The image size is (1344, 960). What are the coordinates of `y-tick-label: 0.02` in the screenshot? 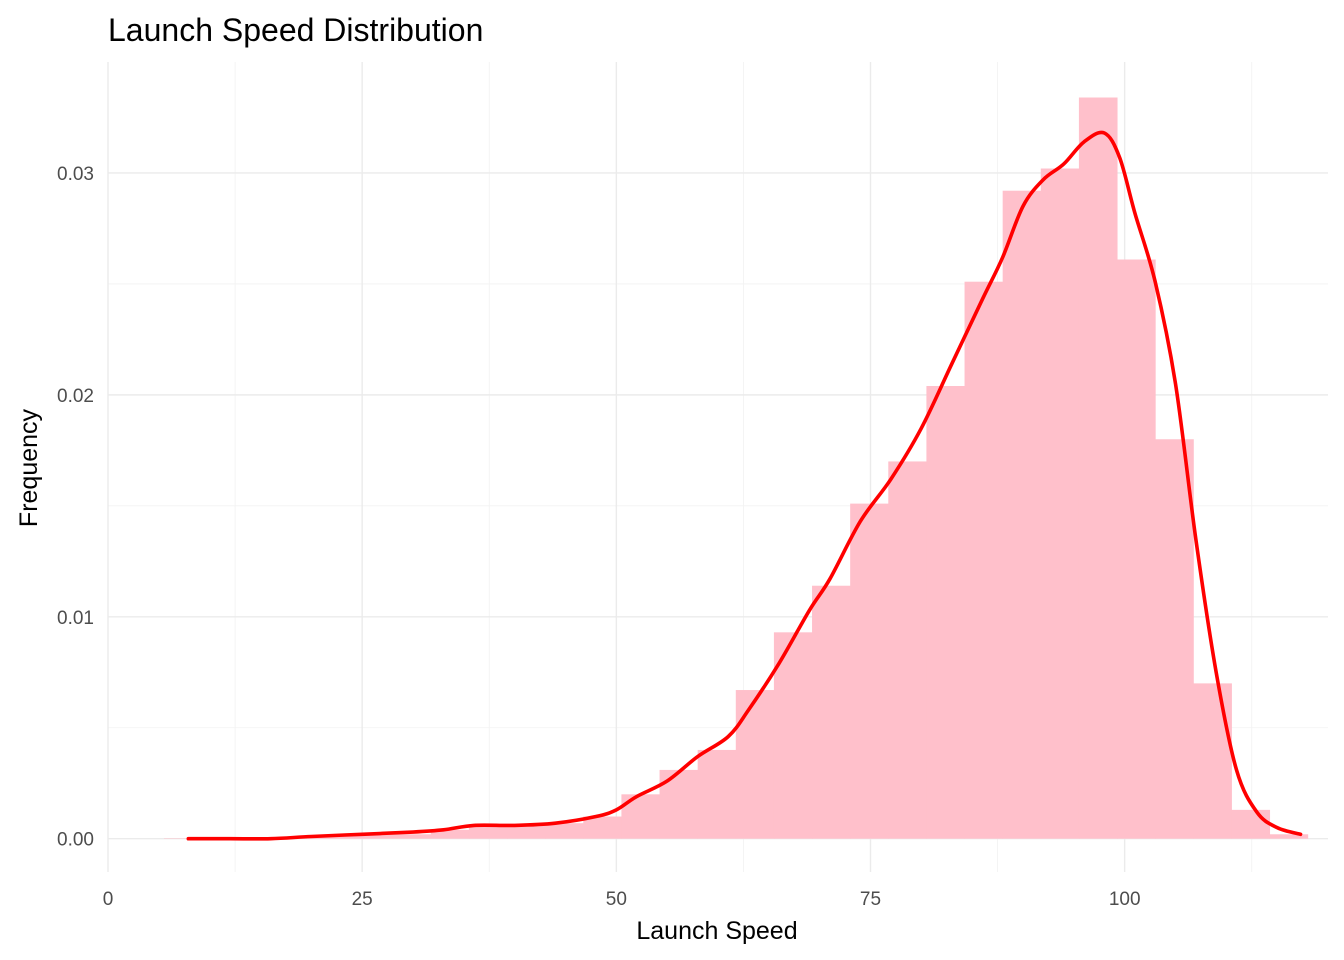 It's located at (75, 396).